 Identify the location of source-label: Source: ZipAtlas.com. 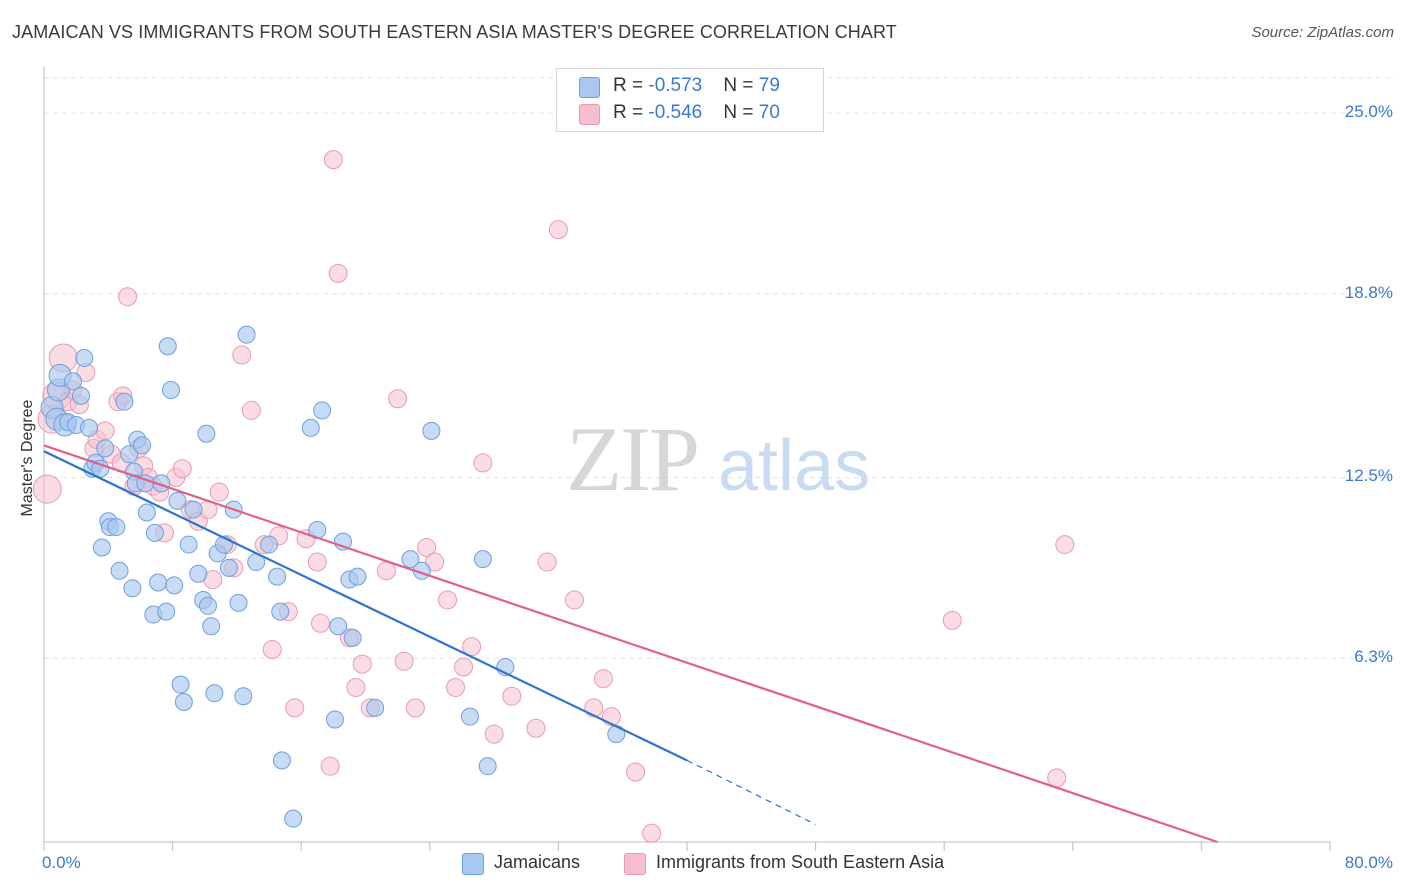
(1322, 32).